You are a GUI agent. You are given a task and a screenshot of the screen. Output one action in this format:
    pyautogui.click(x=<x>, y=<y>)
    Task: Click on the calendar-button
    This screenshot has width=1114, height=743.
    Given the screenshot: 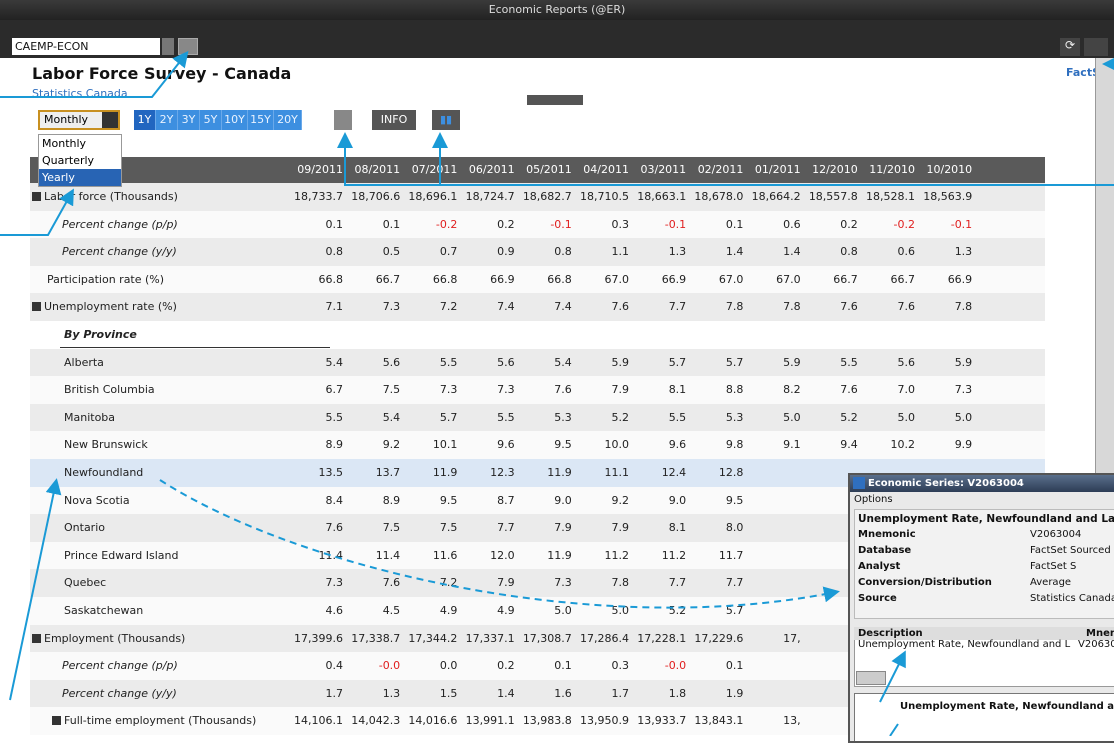 What is the action you would take?
    pyautogui.click(x=343, y=120)
    